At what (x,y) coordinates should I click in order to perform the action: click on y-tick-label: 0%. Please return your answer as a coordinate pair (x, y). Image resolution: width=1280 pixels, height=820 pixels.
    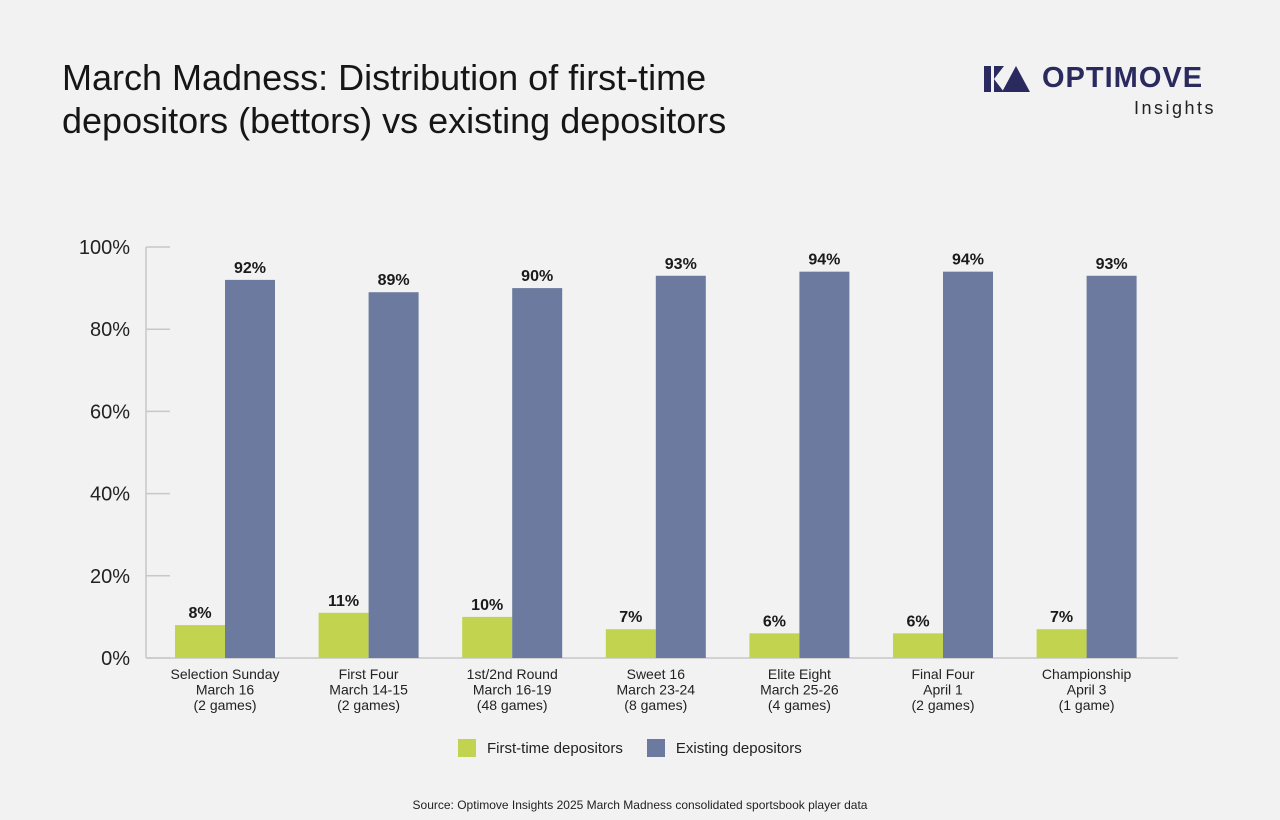
    Looking at the image, I should click on (115, 659).